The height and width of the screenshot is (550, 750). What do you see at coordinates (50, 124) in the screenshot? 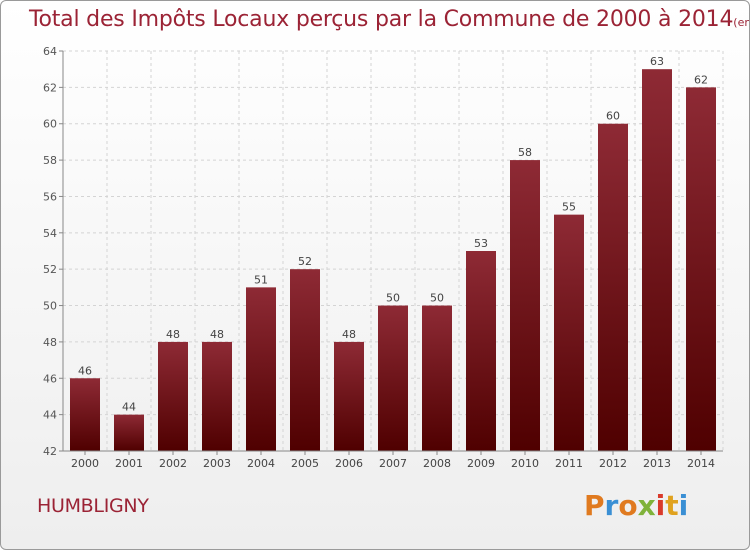
I see `y-tick-label: 60` at bounding box center [50, 124].